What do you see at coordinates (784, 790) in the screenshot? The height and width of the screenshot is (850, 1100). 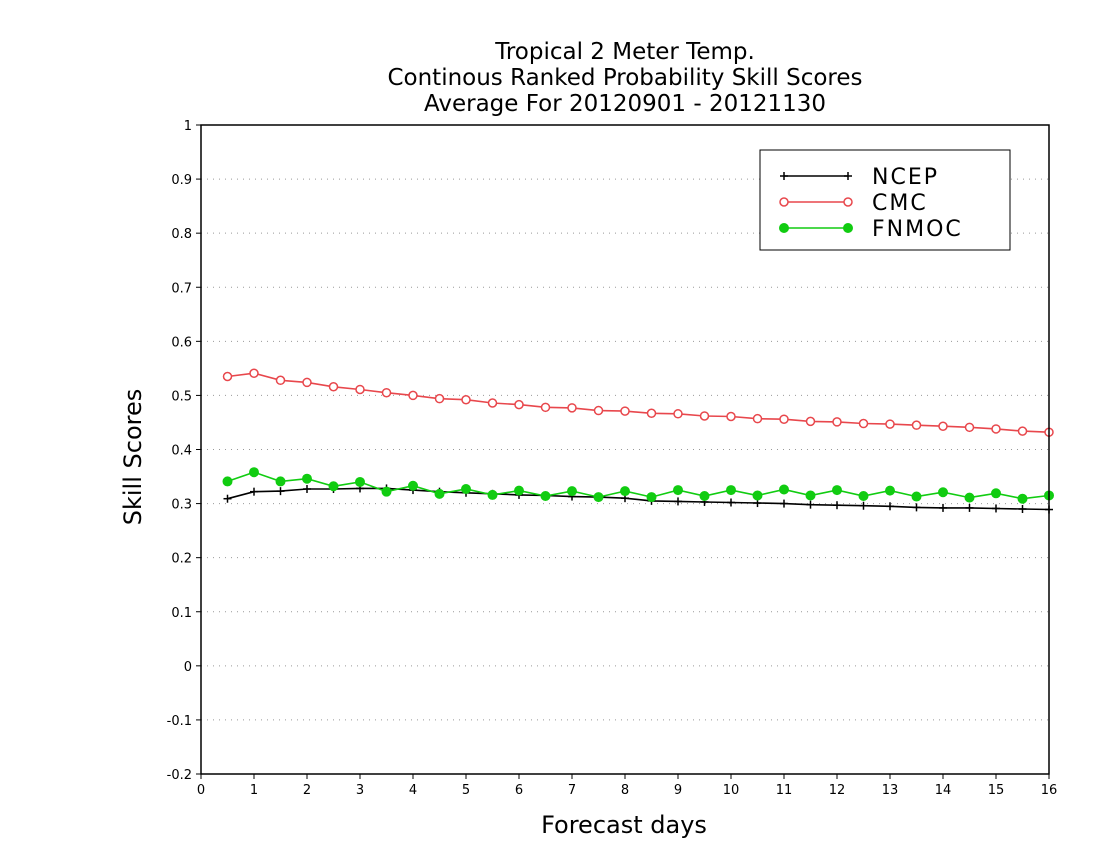 I see `x-tick-label: 11` at bounding box center [784, 790].